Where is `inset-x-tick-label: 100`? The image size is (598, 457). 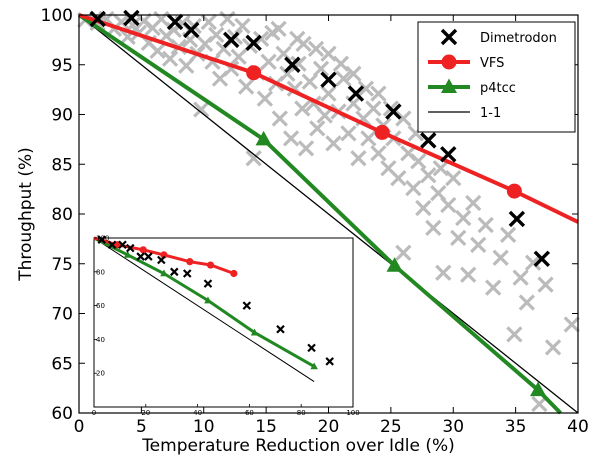
inset-x-tick-label: 100 is located at coordinates (352, 413).